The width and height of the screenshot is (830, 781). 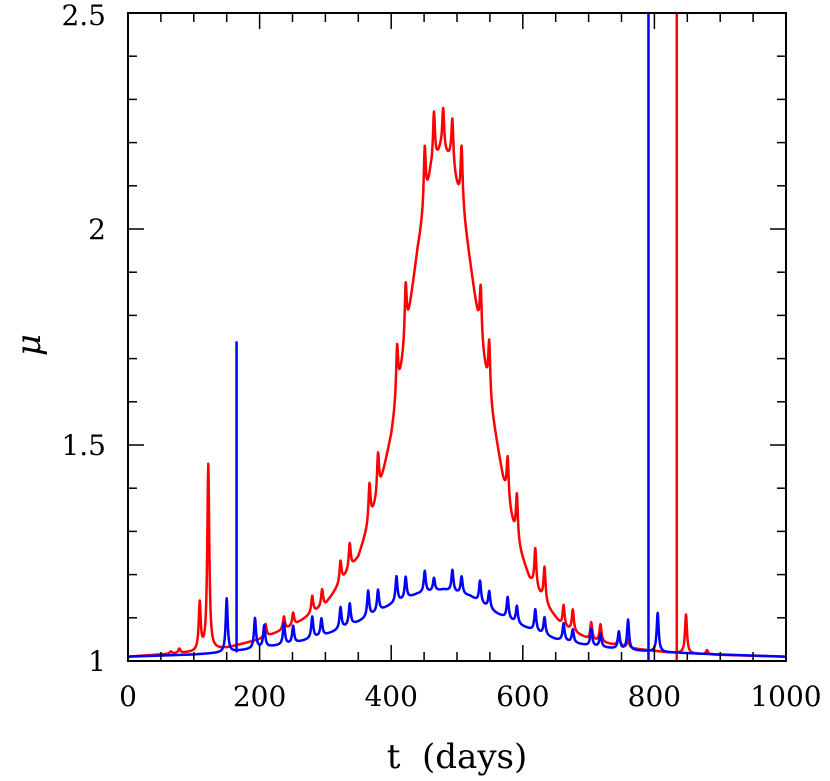 What do you see at coordinates (97, 229) in the screenshot?
I see `y-tick-label: 2` at bounding box center [97, 229].